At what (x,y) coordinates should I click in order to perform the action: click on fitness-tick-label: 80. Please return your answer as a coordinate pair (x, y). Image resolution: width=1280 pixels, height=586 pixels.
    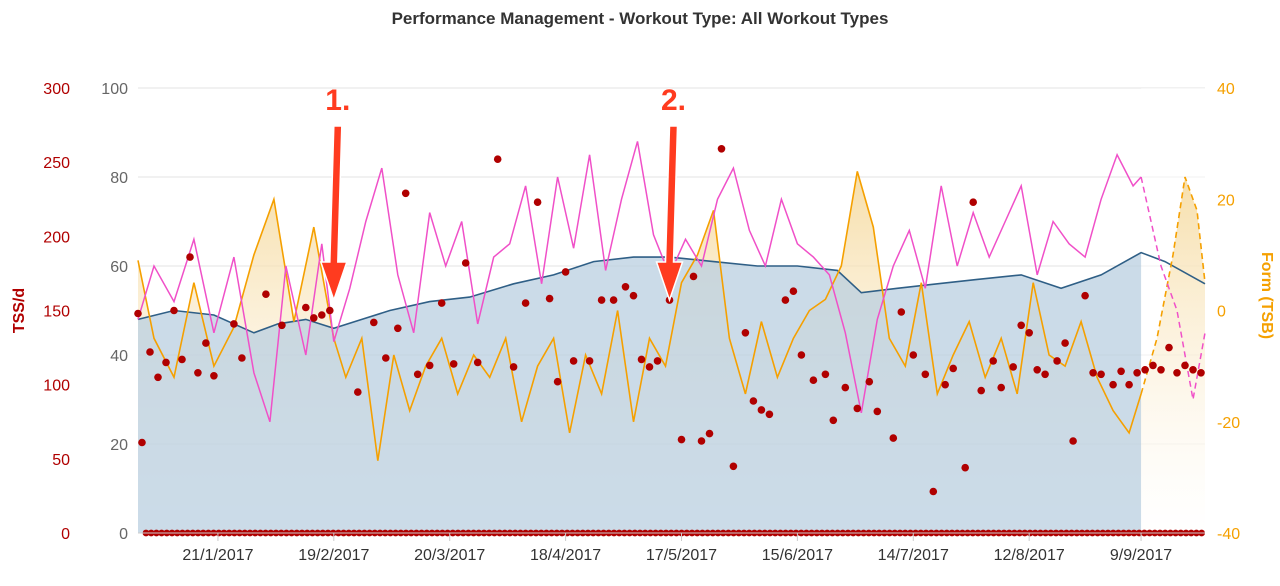
    Looking at the image, I should click on (119, 178).